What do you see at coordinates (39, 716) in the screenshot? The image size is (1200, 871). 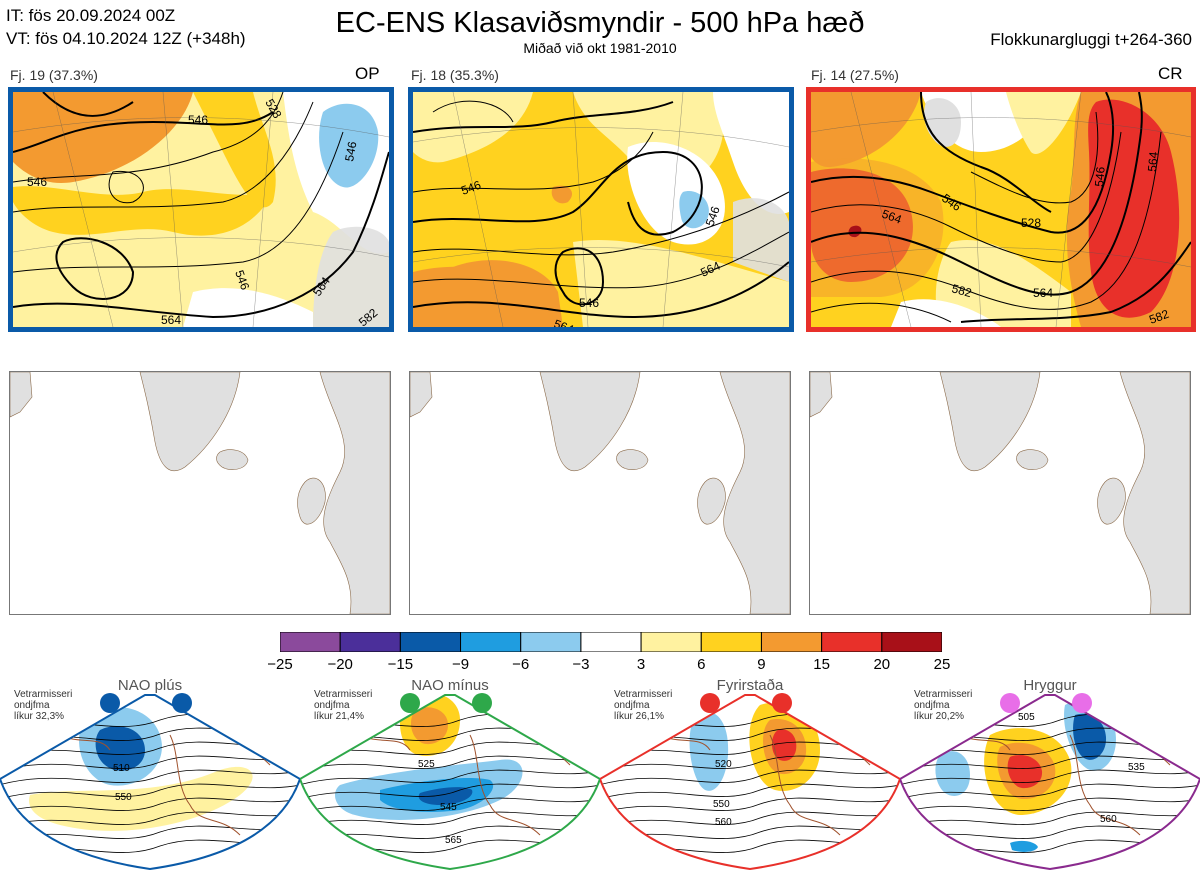 I see `regime-note-line: líkur 32,3%` at bounding box center [39, 716].